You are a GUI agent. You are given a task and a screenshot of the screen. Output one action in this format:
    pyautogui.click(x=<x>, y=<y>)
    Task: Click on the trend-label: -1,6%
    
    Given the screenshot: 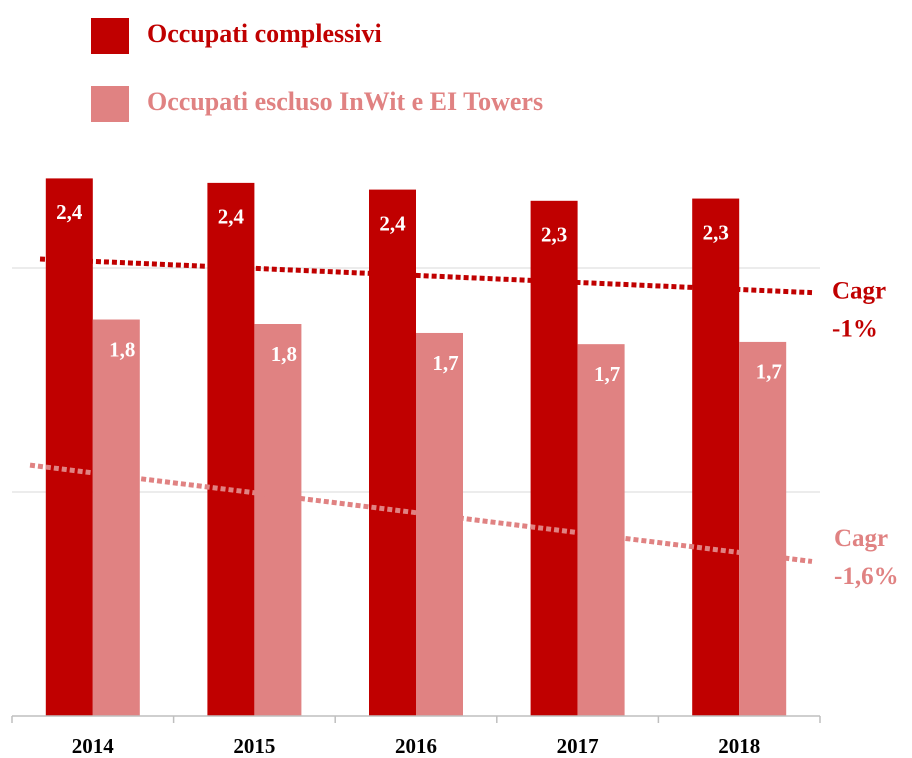 What is the action you would take?
    pyautogui.click(x=866, y=576)
    